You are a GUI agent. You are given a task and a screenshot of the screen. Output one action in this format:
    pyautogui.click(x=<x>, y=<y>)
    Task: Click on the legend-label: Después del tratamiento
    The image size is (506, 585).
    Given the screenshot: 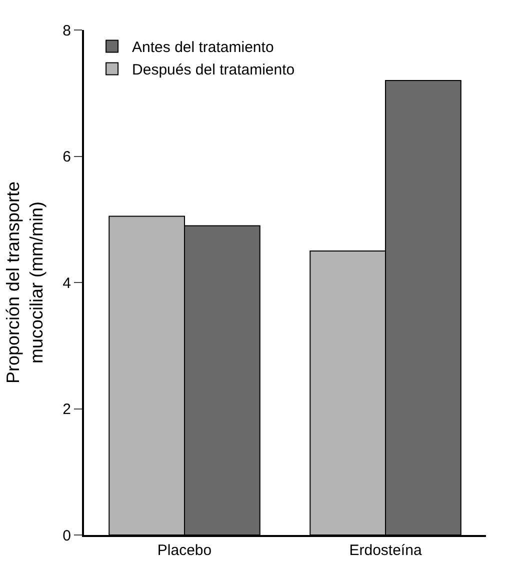 What is the action you would take?
    pyautogui.click(x=213, y=70)
    